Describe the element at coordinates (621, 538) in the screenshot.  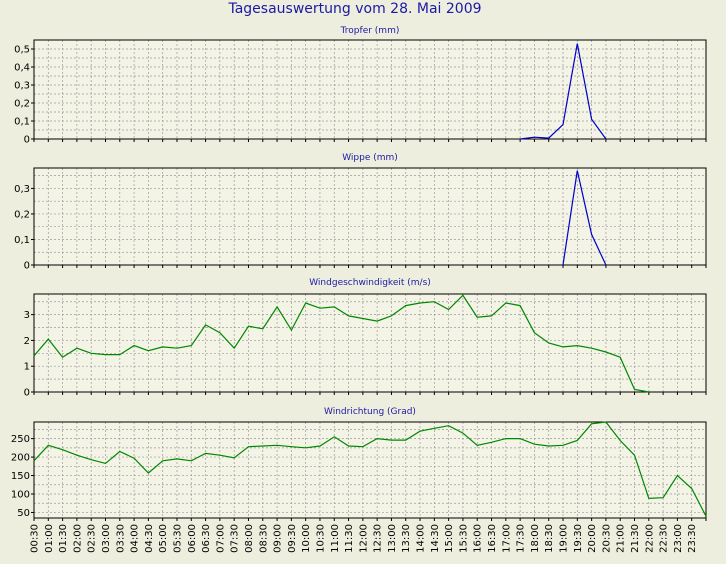
I see `x-tick-label: 21:00` at that location.